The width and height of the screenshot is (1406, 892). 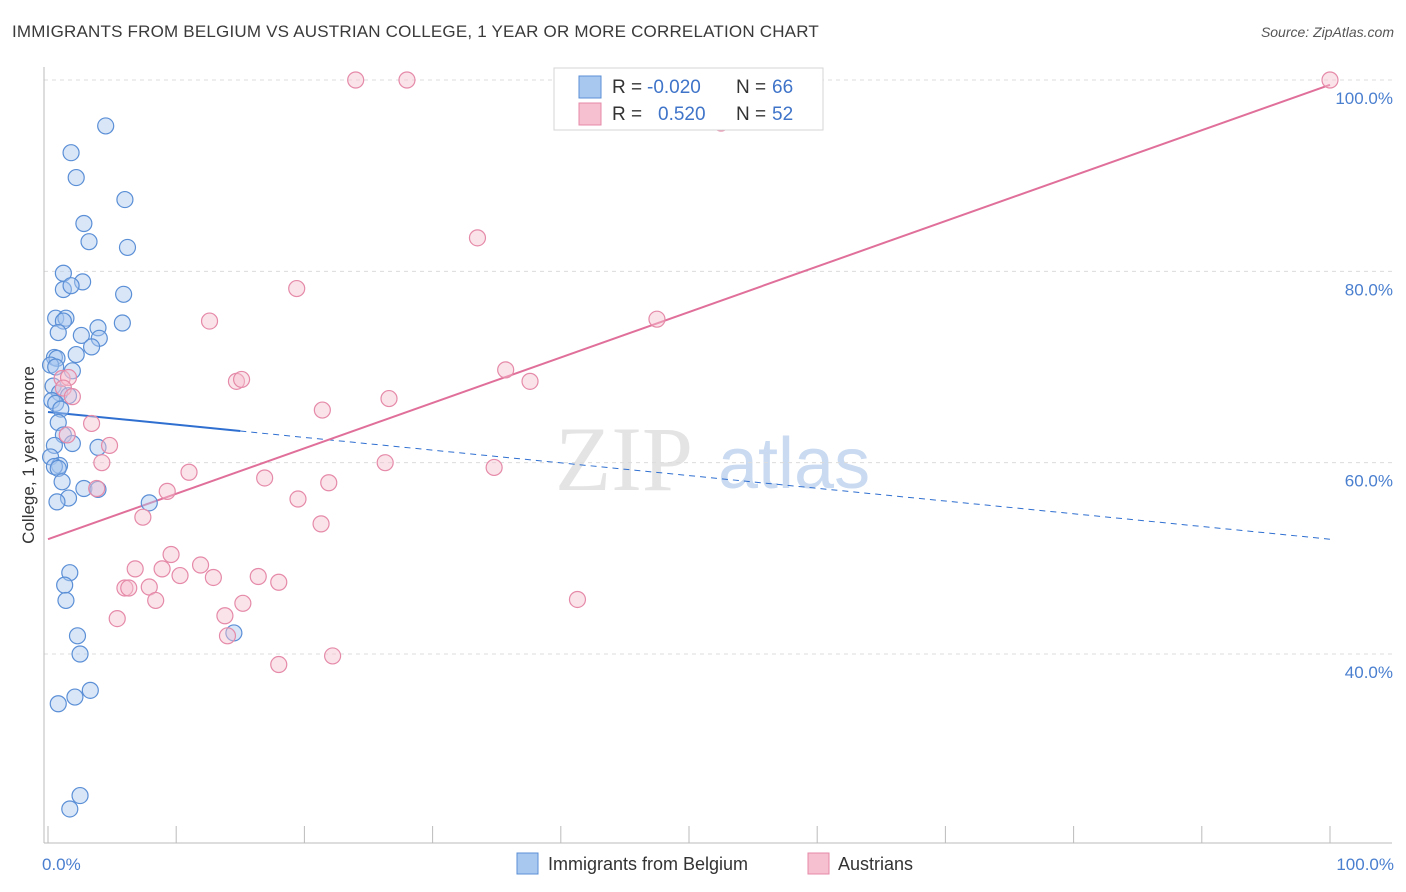 What do you see at coordinates (688, 99) in the screenshot?
I see `legend-box: R = -0.020 N = 66 R = 0.520 N = 52` at bounding box center [688, 99].